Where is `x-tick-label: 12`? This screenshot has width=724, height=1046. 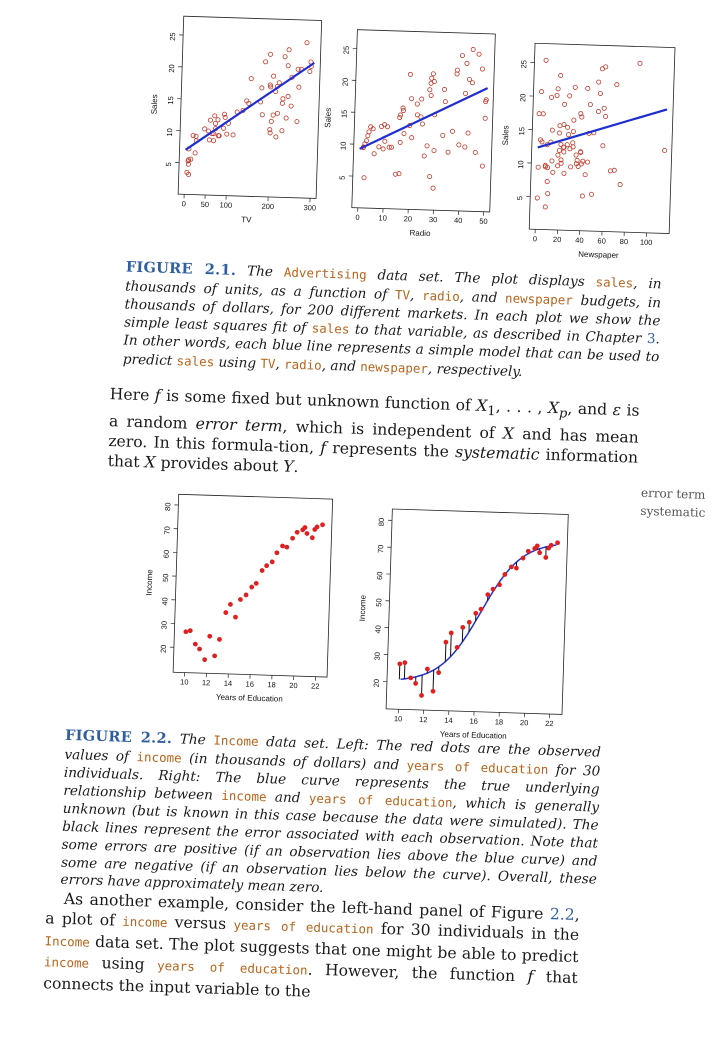 x-tick-label: 12 is located at coordinates (206, 682).